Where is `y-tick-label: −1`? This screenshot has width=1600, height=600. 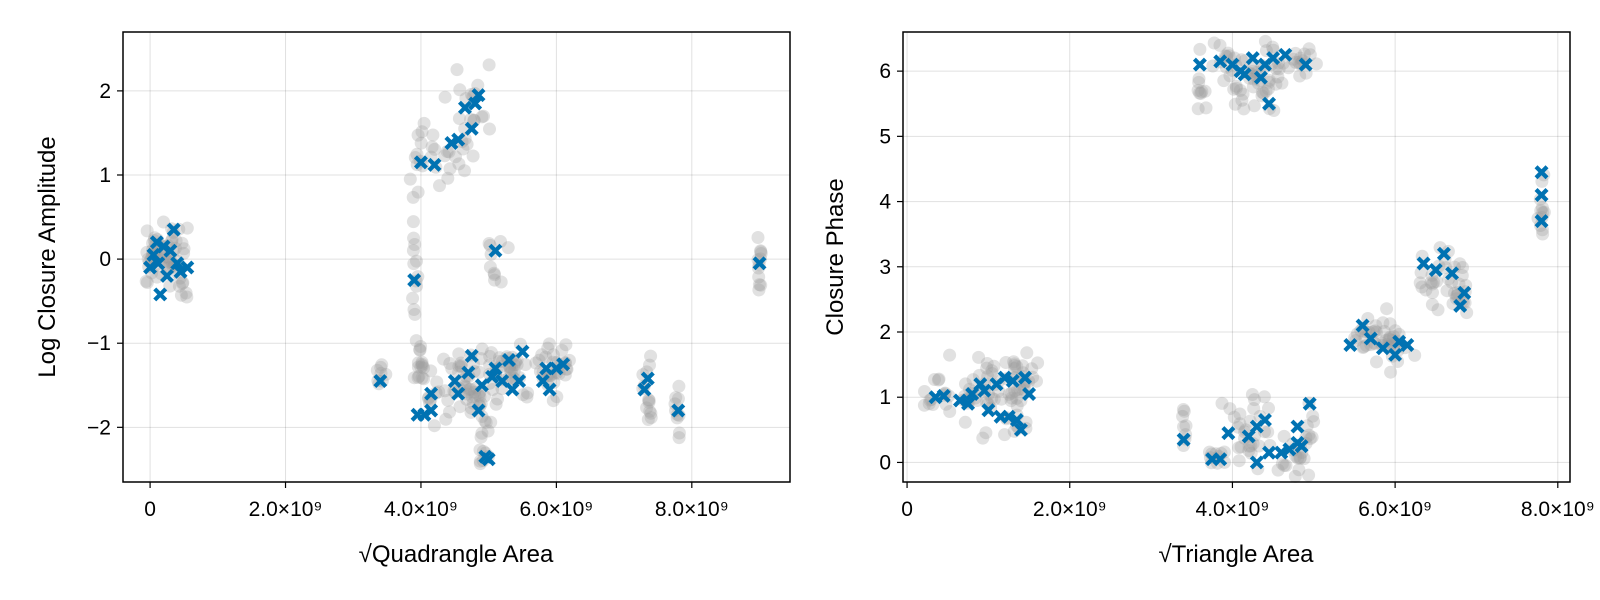
y-tick-label: −1 is located at coordinates (99, 343).